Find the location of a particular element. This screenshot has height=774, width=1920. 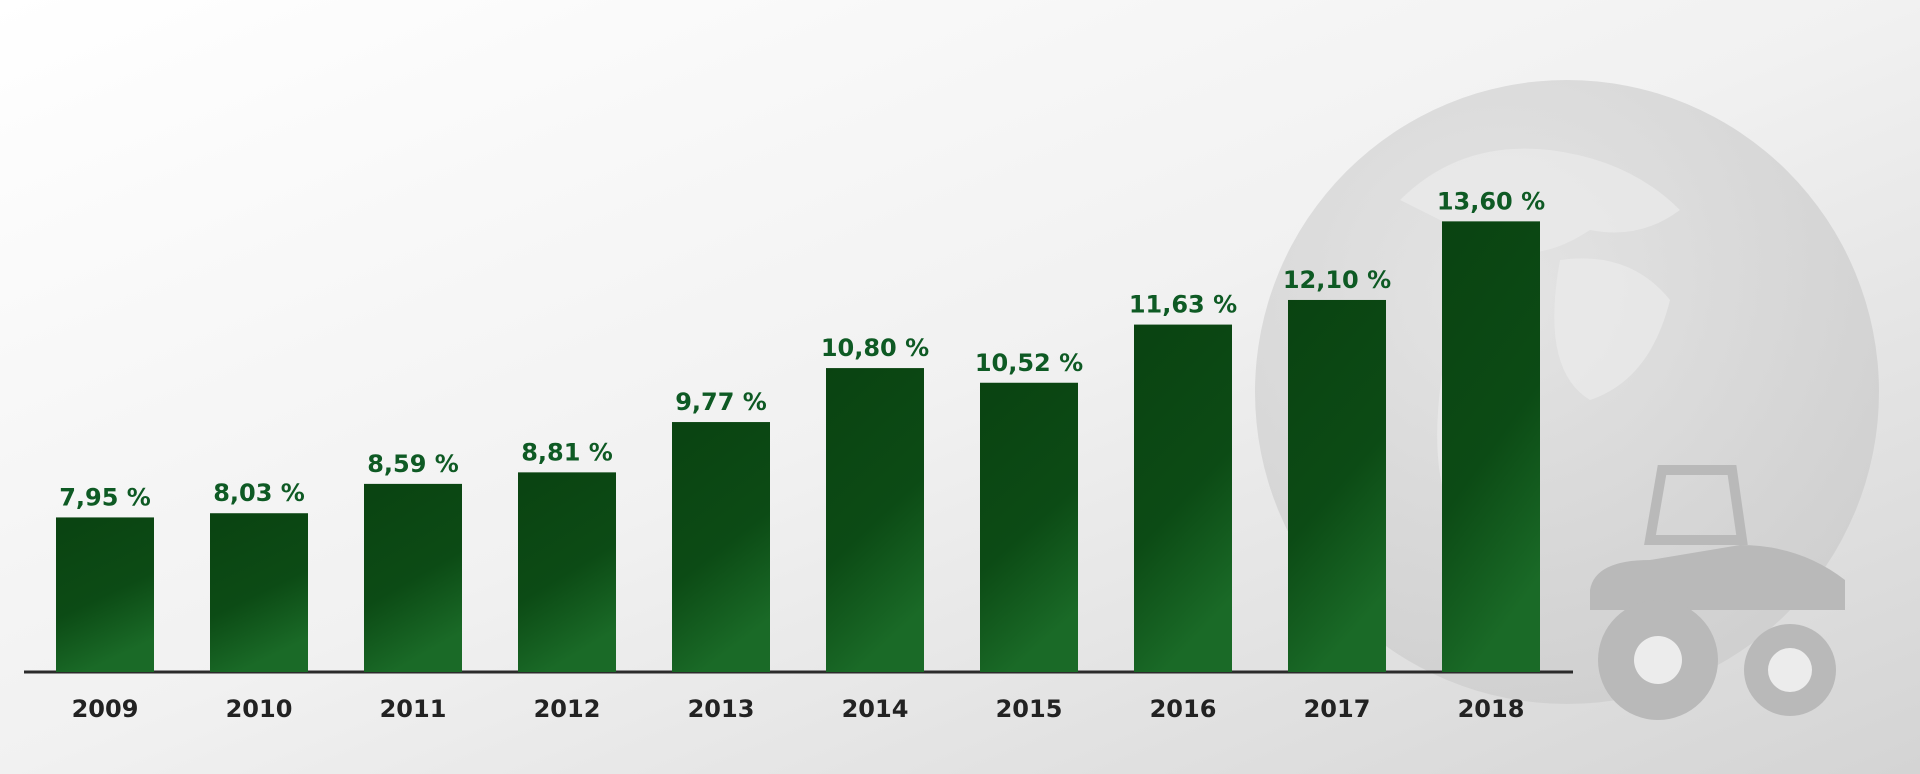

value-label: 8,81 % is located at coordinates (567, 452).